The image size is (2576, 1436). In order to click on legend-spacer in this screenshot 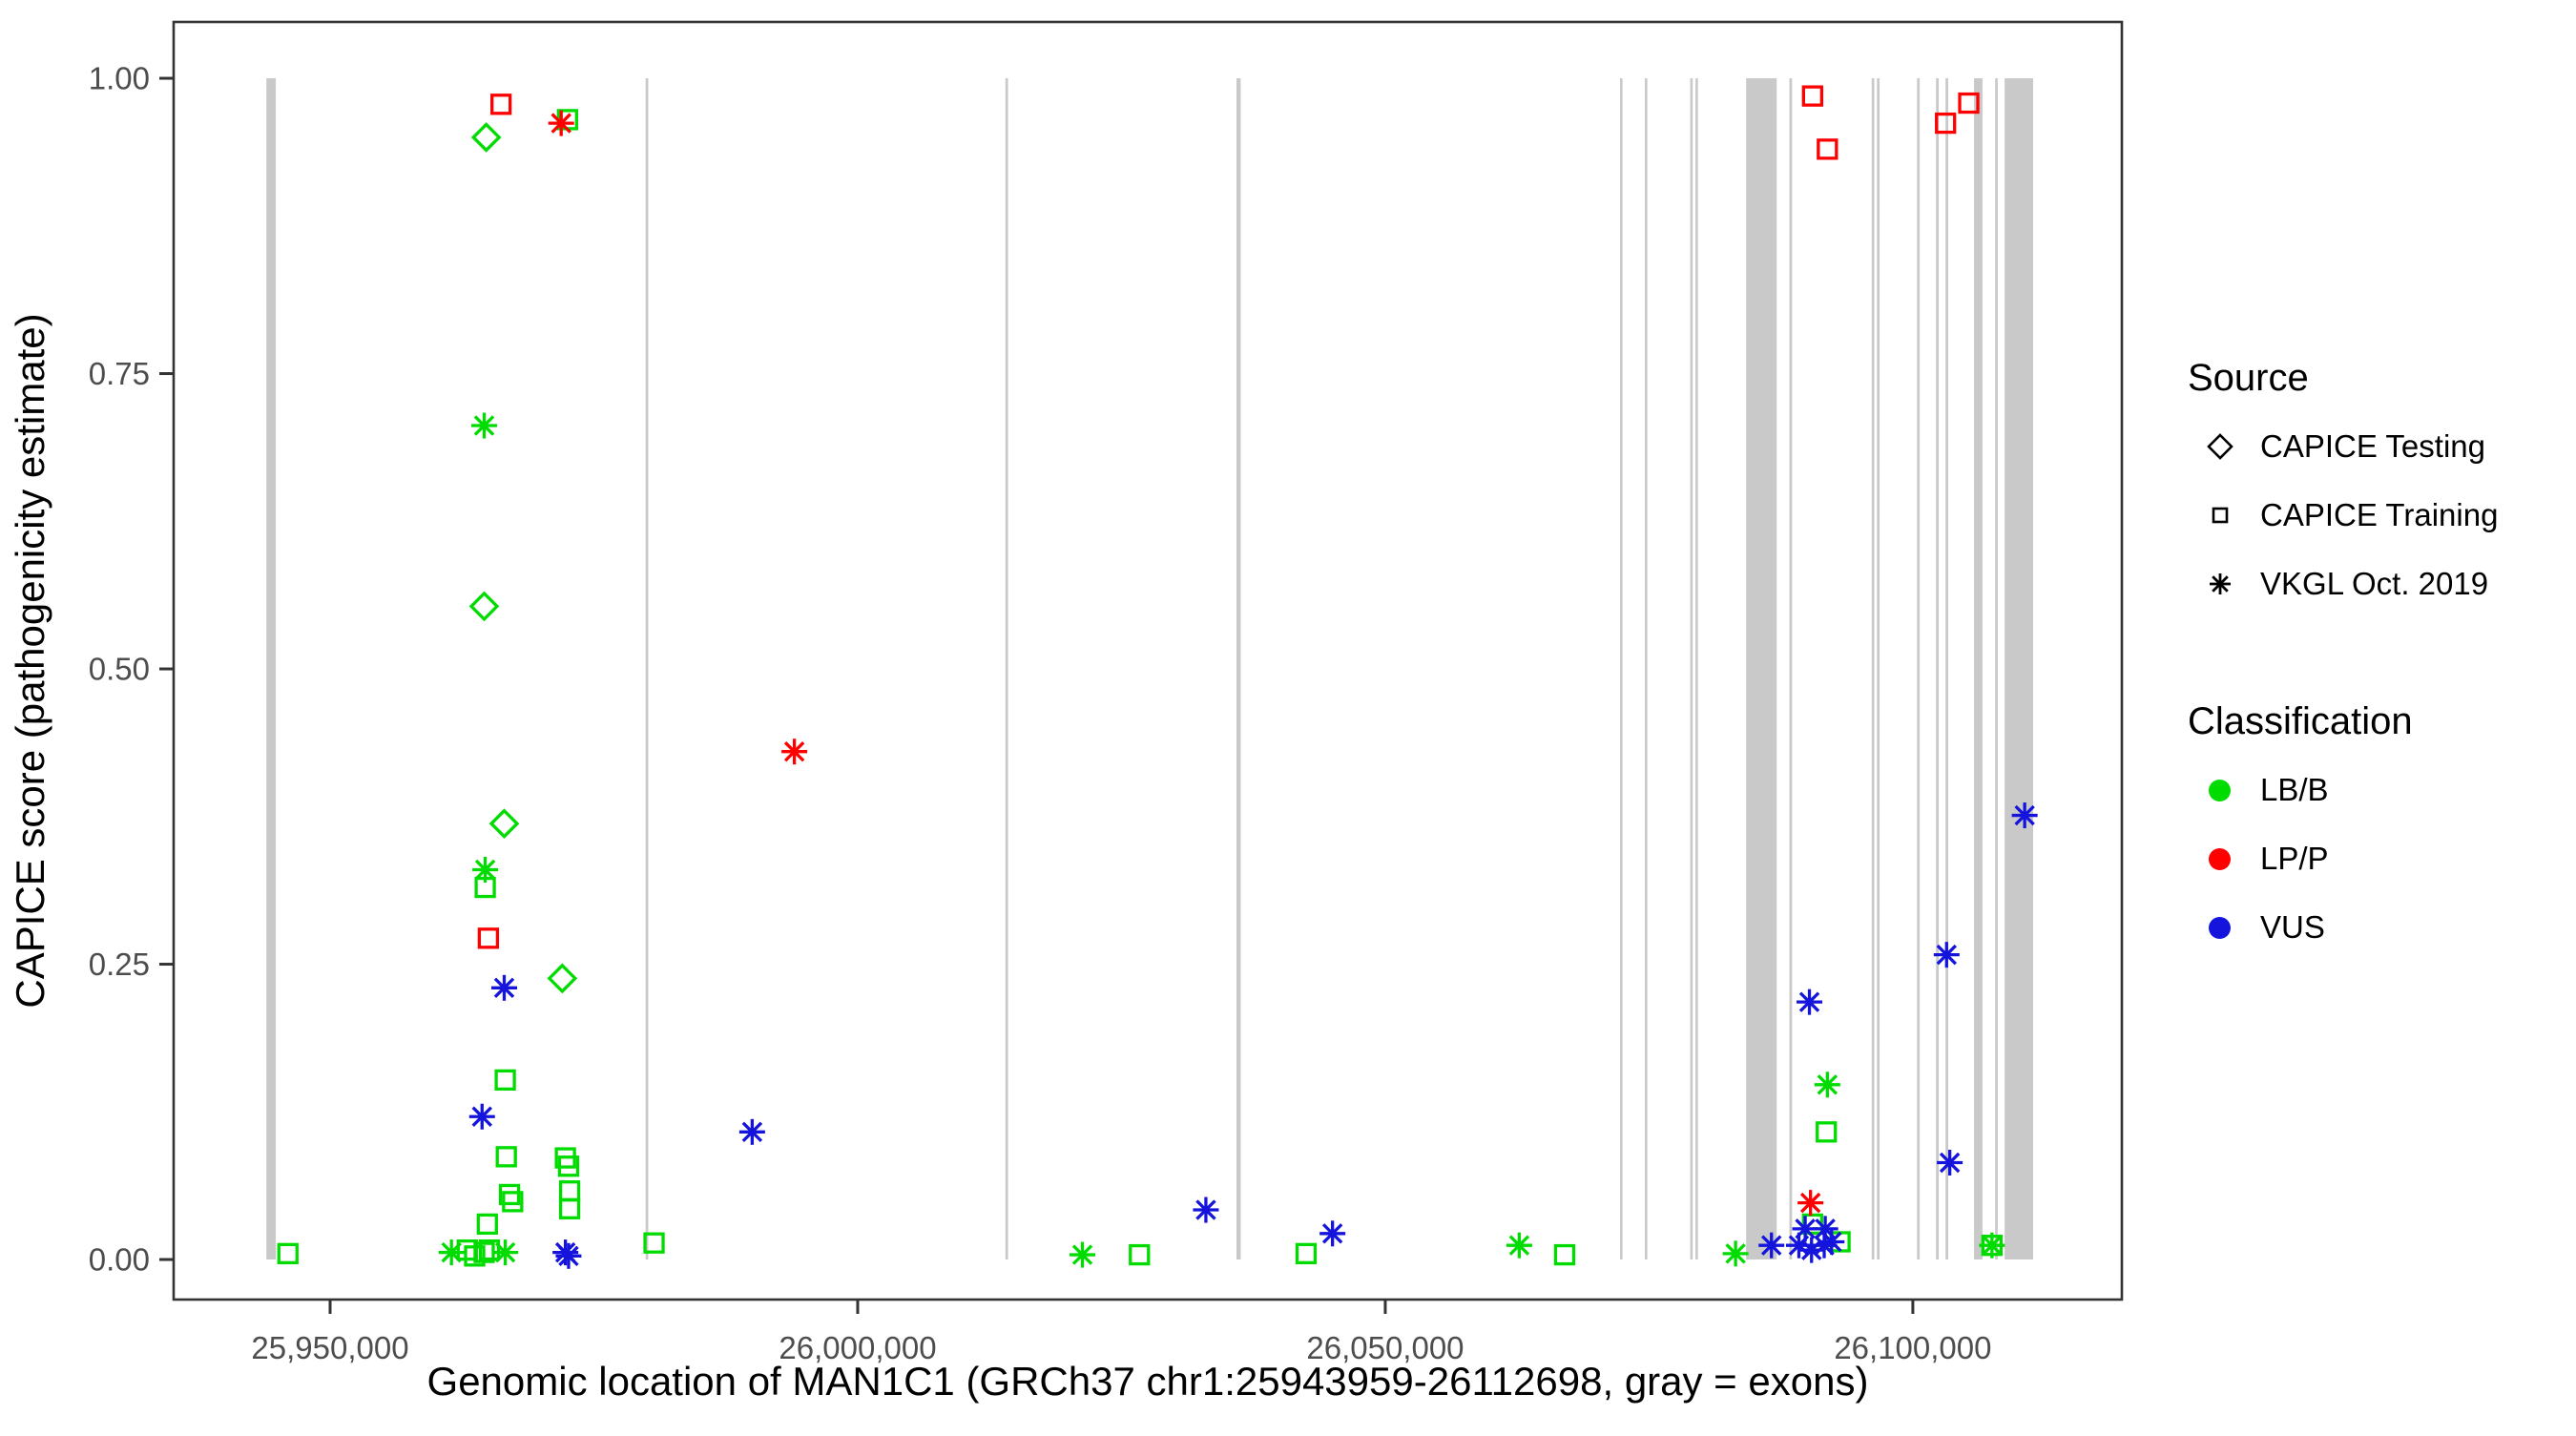, I will do `click(2378, 658)`.